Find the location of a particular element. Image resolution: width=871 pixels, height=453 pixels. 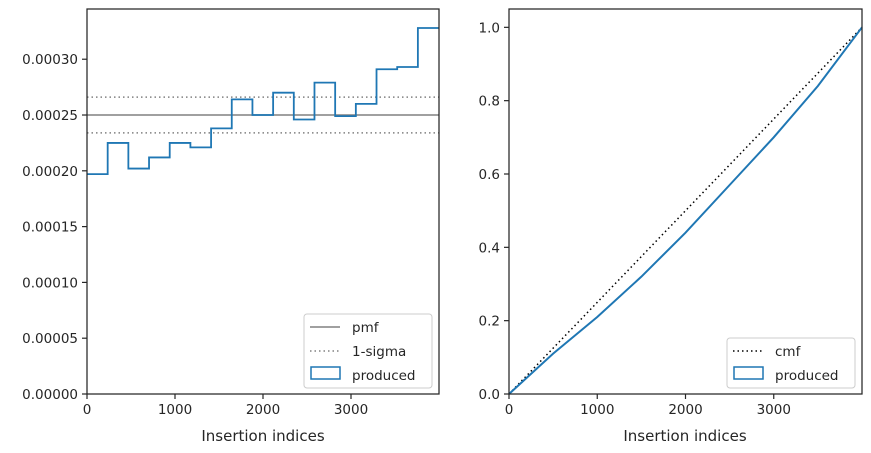

right-x-tick-label: 0 is located at coordinates (509, 410).